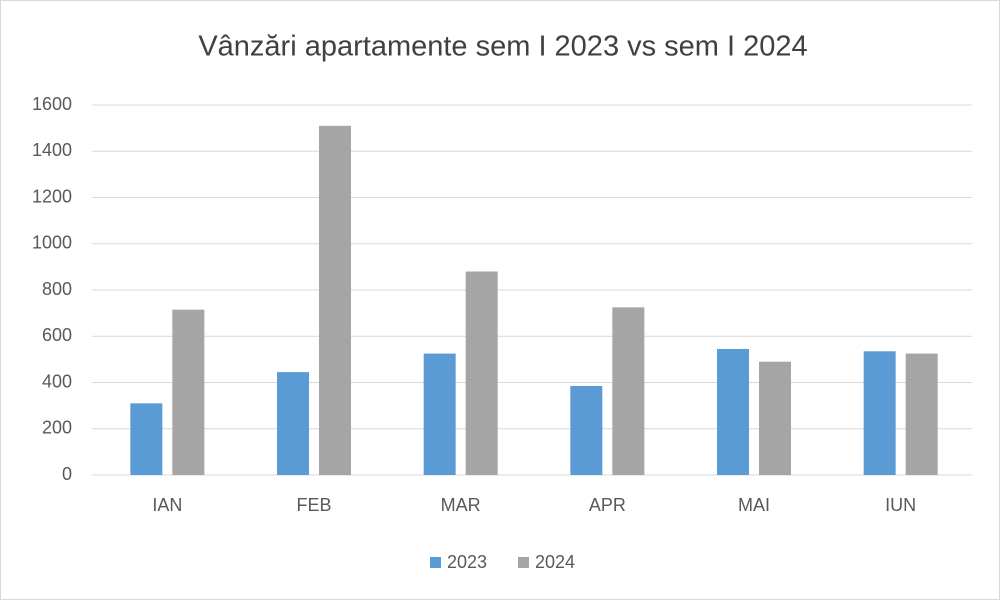  I want to click on x-tick-label: APR, so click(607, 505).